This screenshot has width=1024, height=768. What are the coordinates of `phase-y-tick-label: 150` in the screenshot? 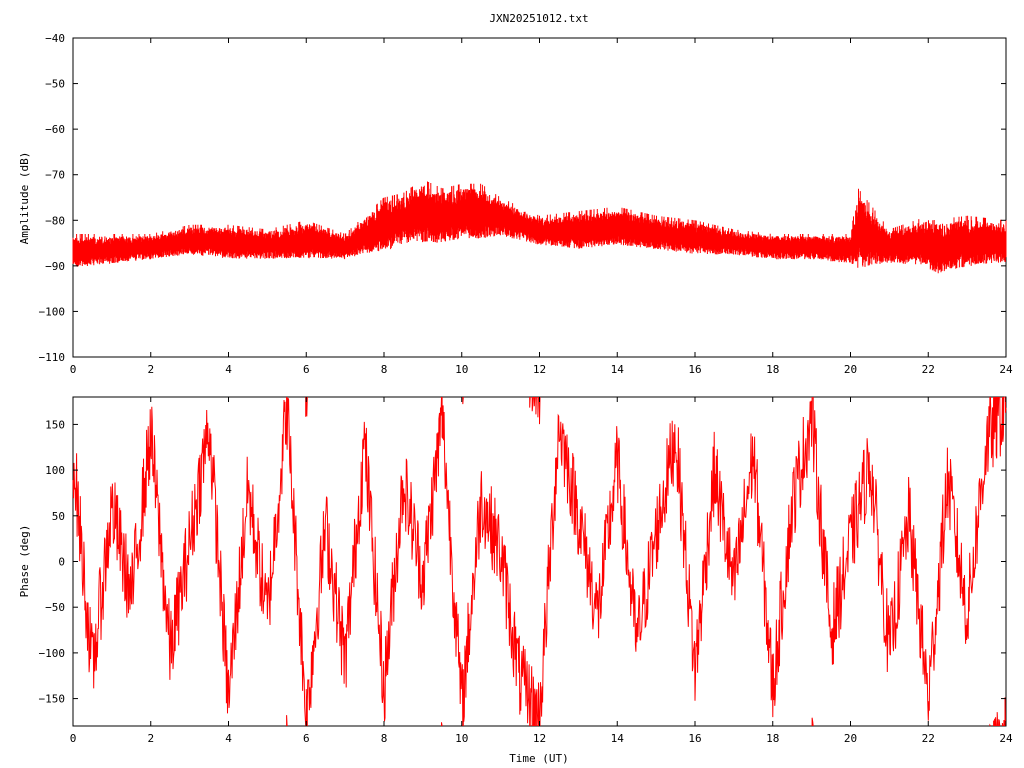 It's located at (55, 424).